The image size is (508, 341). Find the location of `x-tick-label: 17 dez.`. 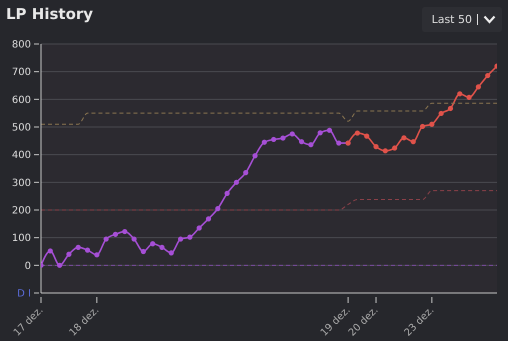

x-tick-label: 17 dez. is located at coordinates (29, 321).